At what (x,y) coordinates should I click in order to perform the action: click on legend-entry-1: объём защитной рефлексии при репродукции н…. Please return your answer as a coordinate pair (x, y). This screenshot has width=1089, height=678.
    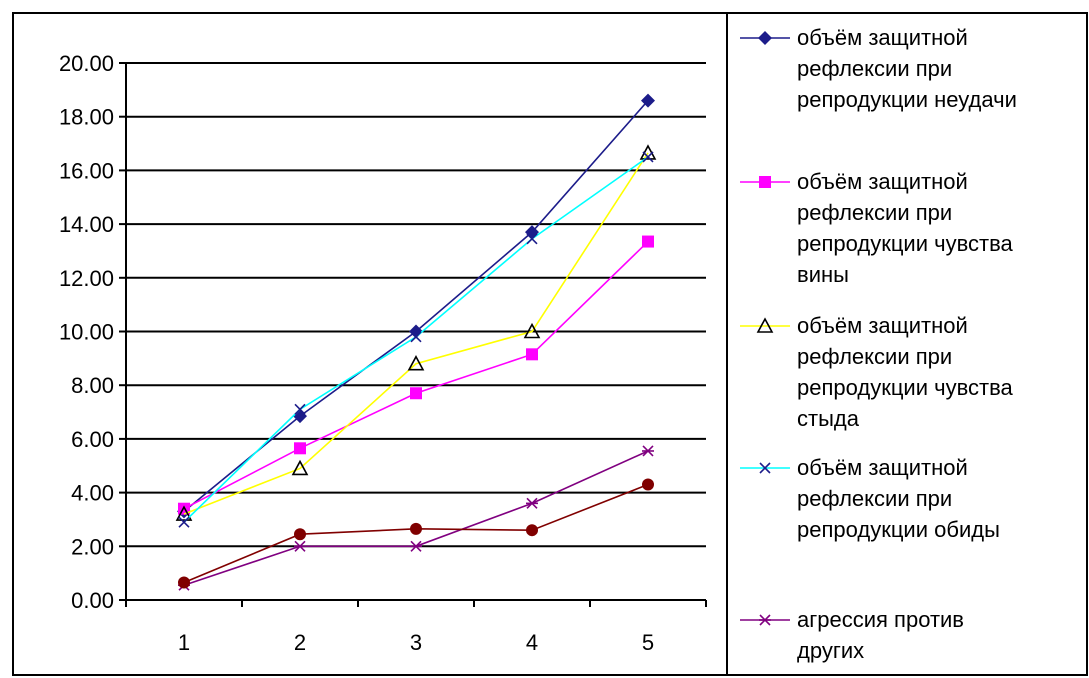
    Looking at the image, I should click on (878, 68).